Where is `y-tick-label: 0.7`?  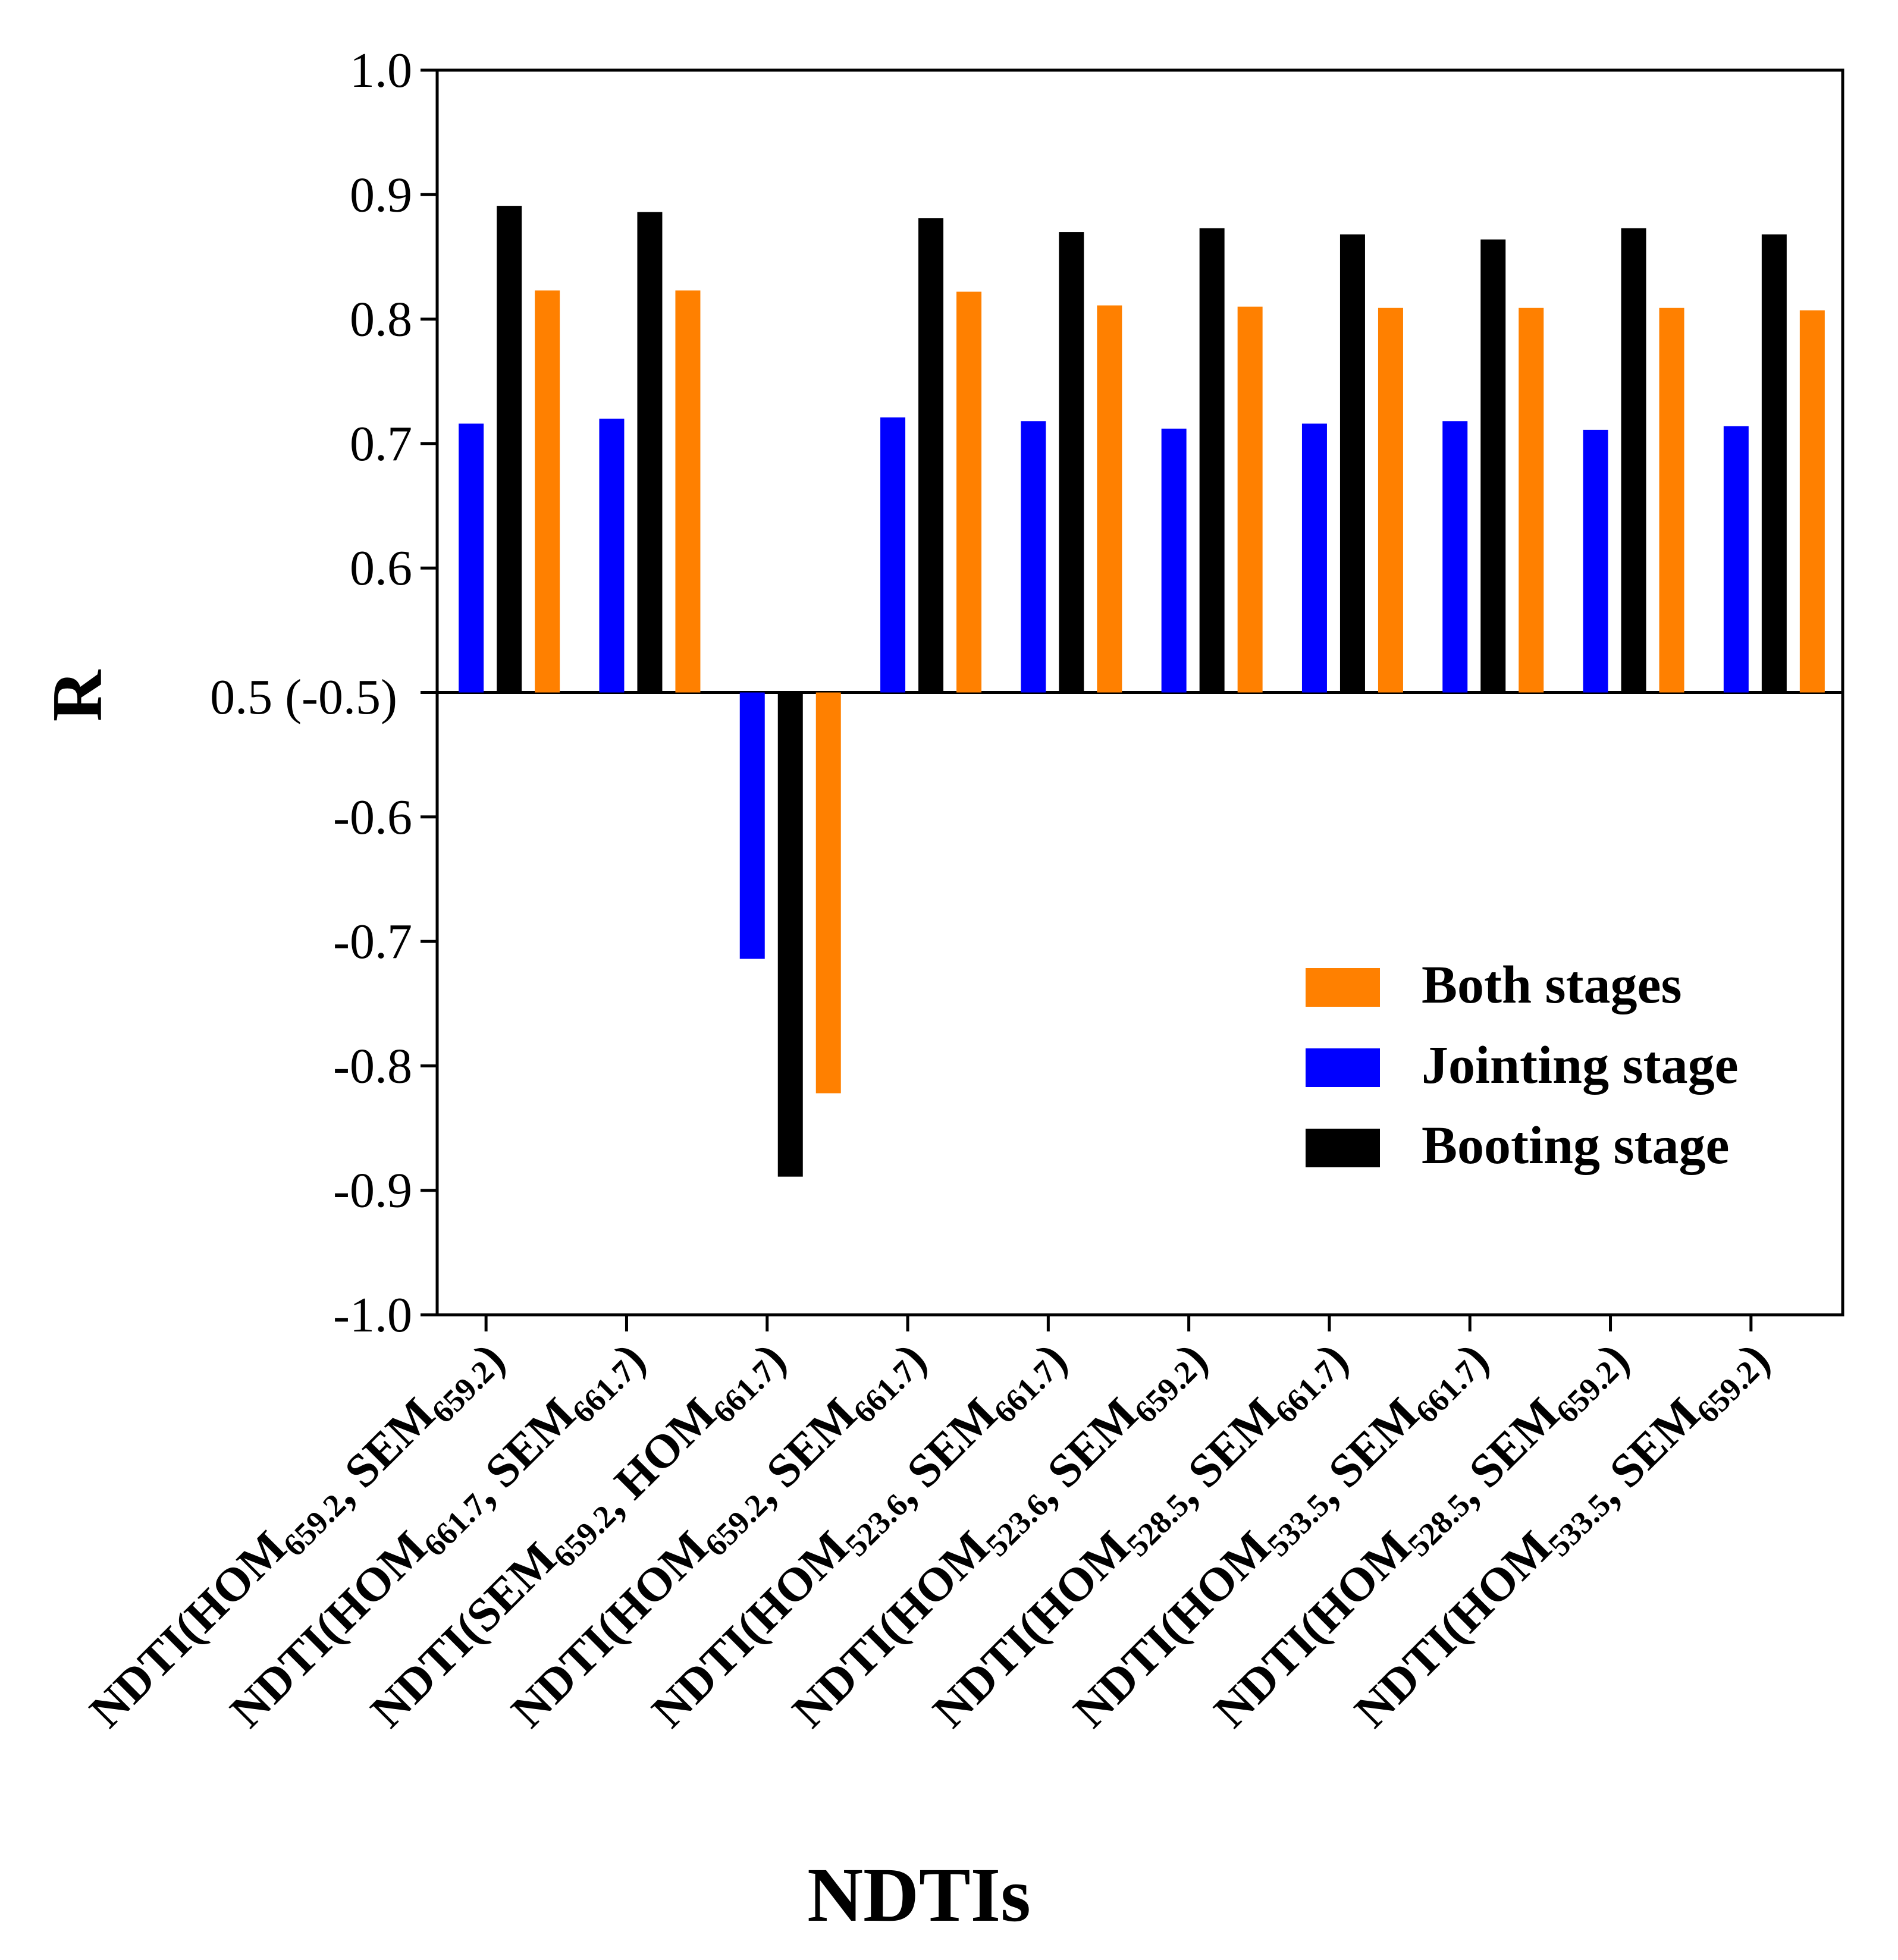 y-tick-label: 0.7 is located at coordinates (381, 444).